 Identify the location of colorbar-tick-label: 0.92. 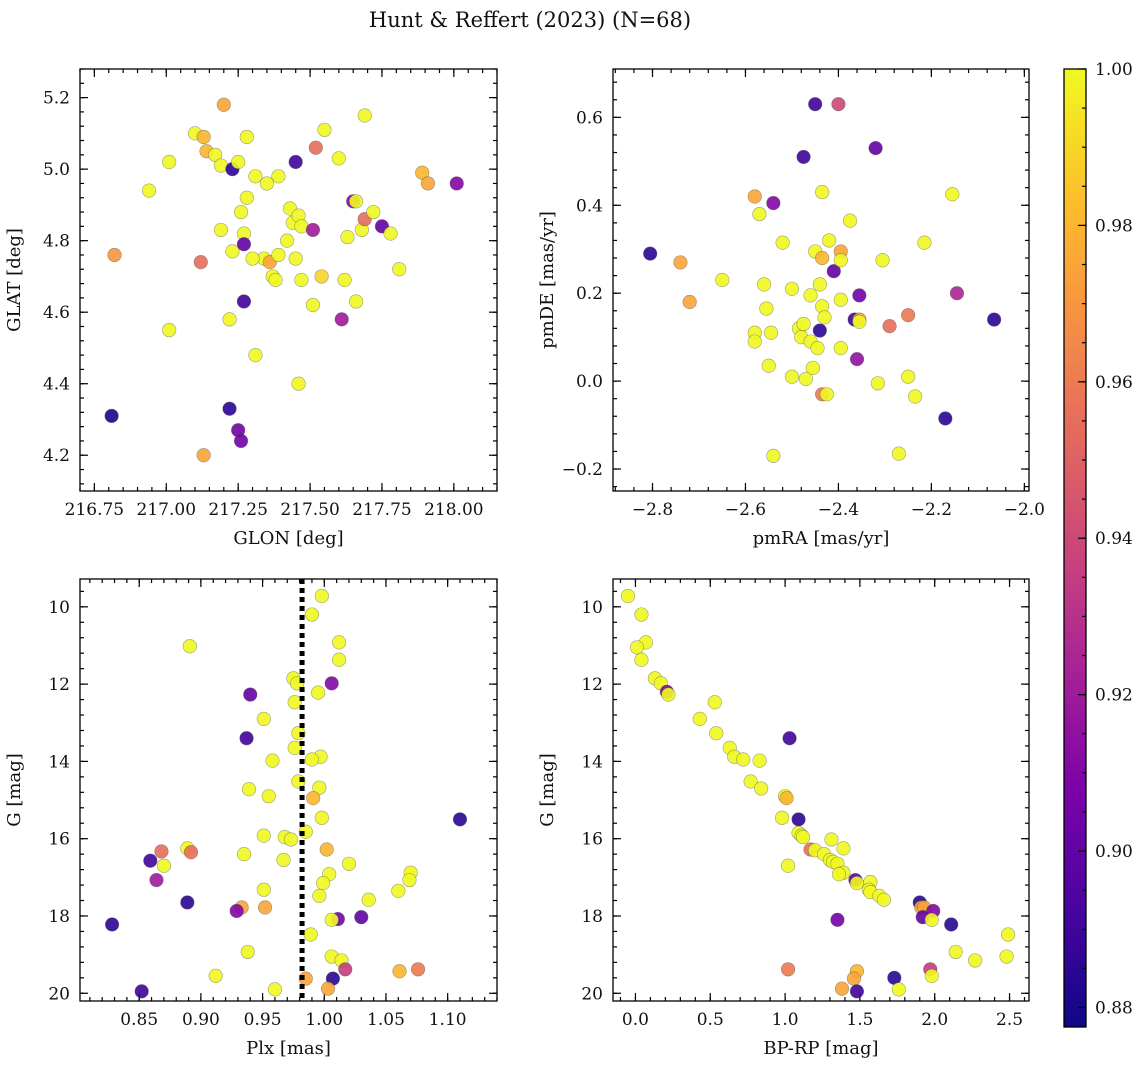
(1114, 696).